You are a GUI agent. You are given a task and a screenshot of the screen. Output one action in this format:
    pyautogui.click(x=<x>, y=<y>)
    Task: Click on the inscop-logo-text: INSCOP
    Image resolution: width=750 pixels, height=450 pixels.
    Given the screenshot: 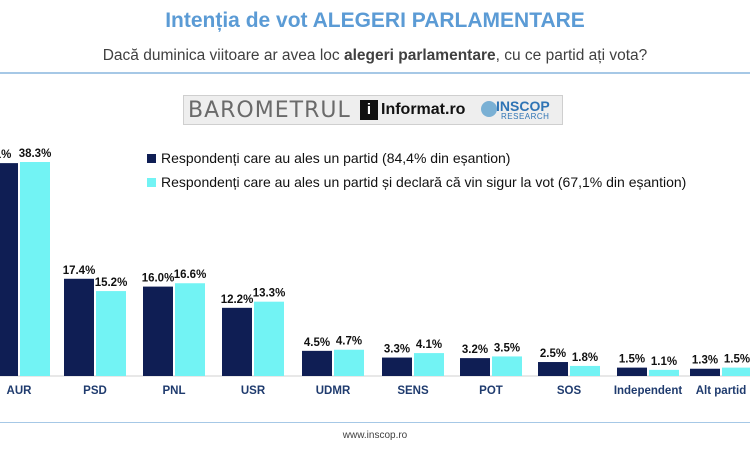 What is the action you would take?
    pyautogui.click(x=523, y=106)
    